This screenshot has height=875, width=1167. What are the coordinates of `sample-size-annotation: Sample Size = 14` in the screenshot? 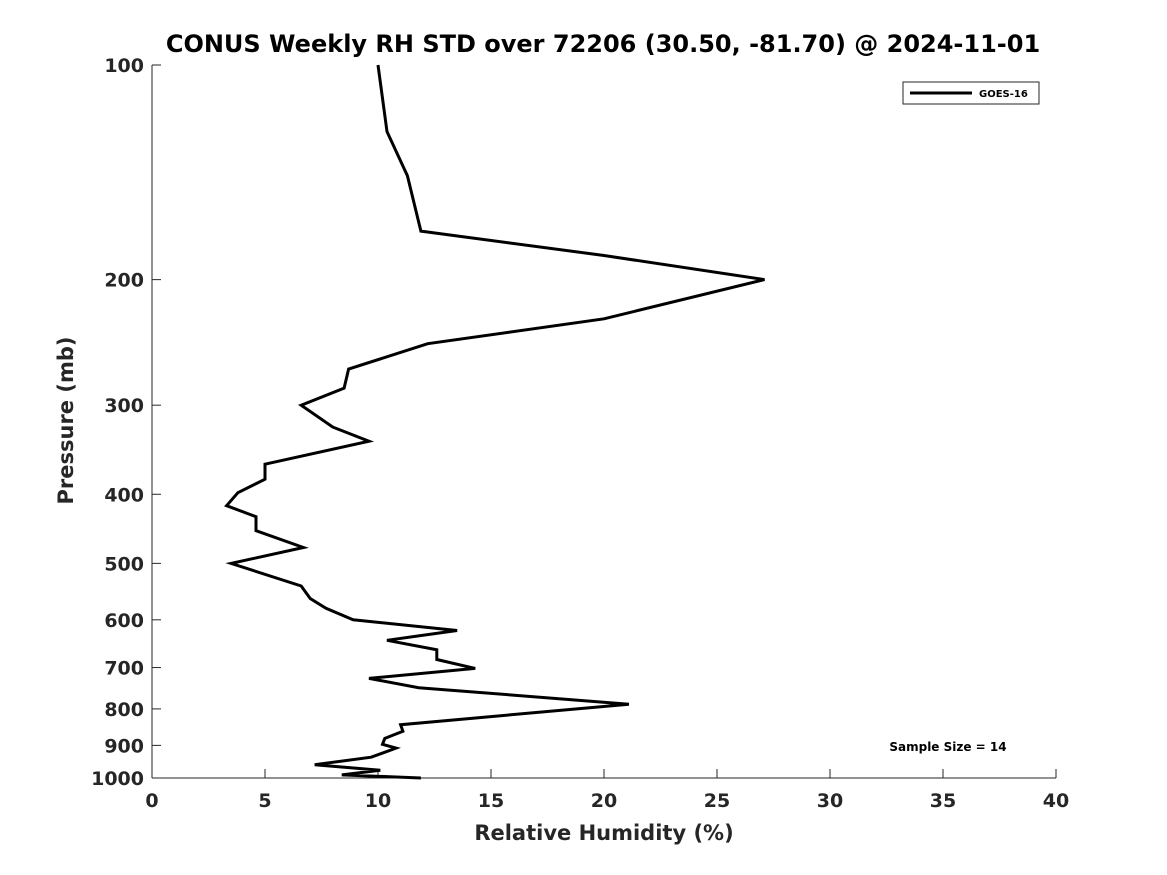 It's located at (947, 747).